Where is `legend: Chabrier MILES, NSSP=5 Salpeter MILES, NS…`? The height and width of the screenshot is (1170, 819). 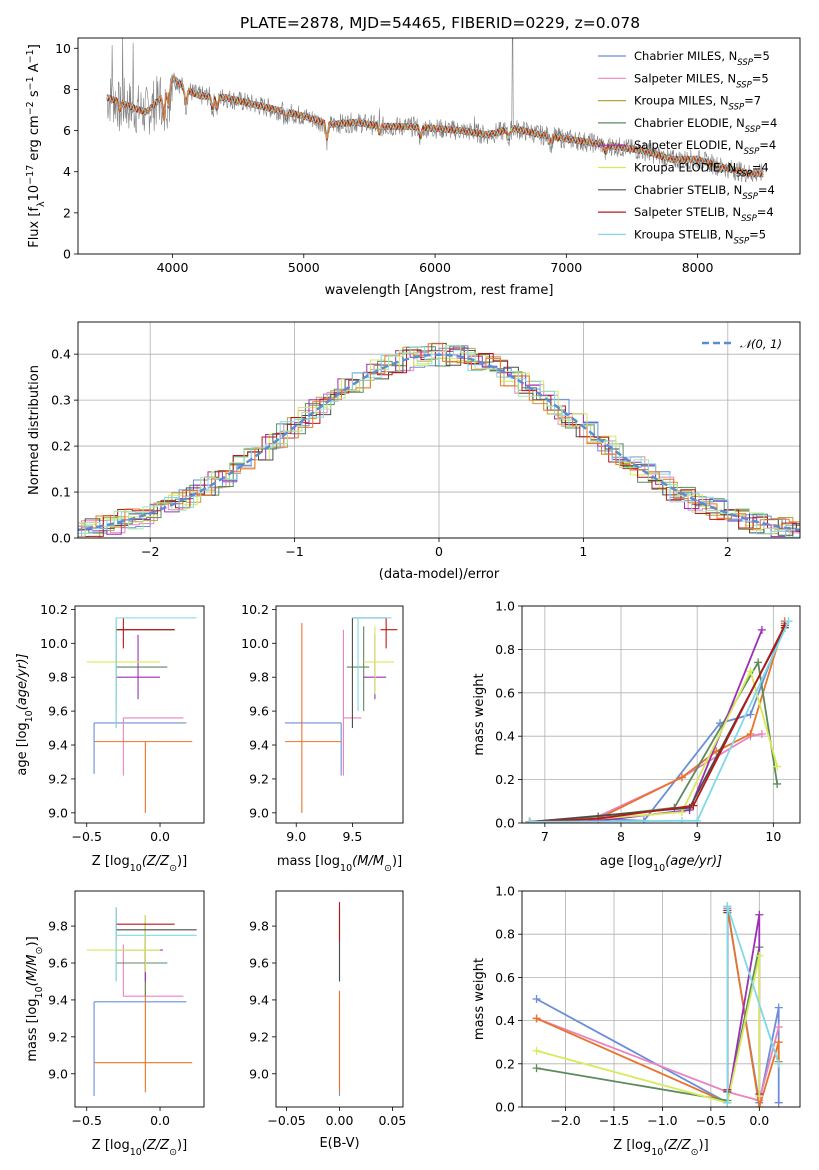
legend: Chabrier MILES, NSSP=5 Salpeter MILES, NS… is located at coordinates (687, 147).